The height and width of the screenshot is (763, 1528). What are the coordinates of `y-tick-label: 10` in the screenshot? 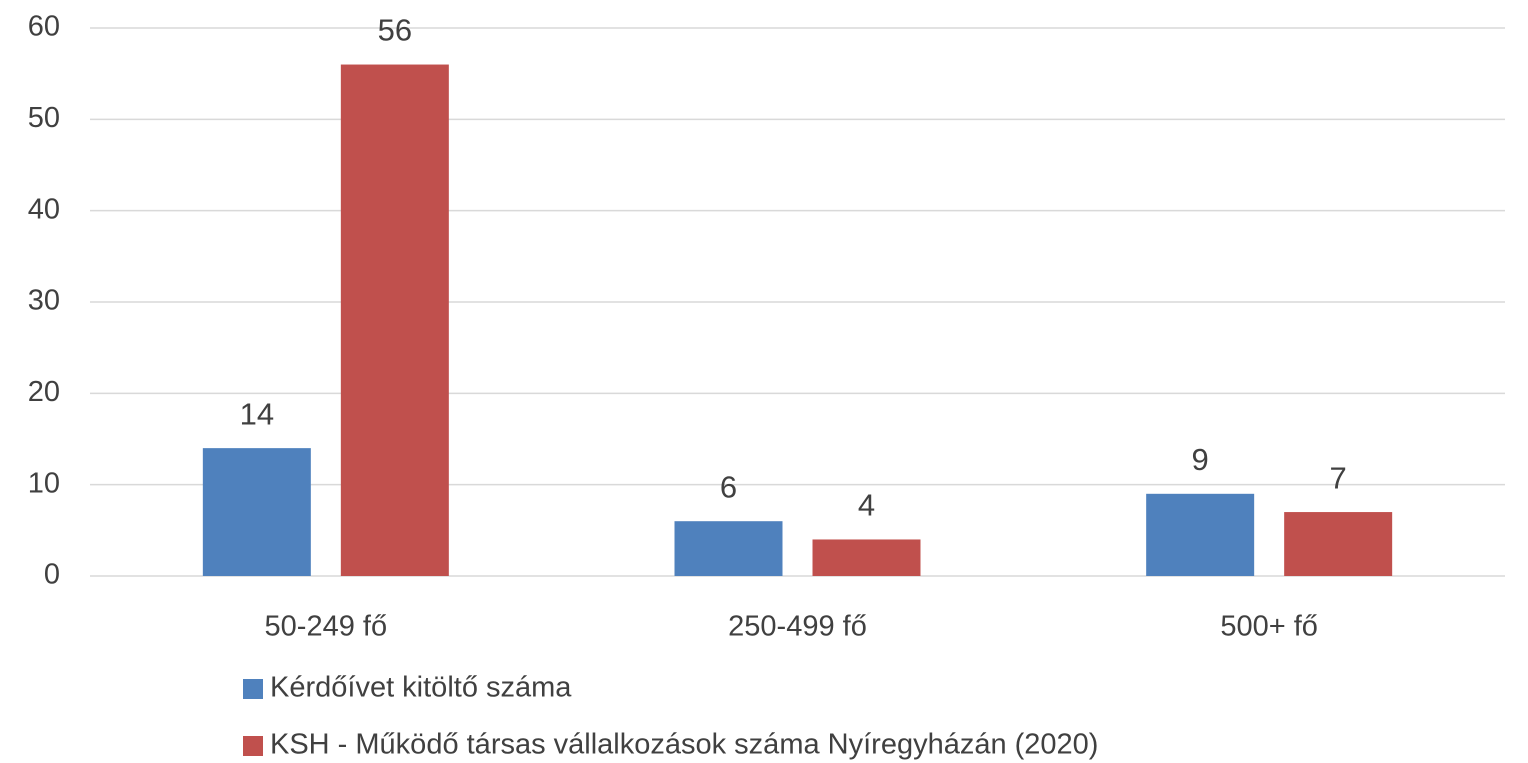 It's located at (44, 483).